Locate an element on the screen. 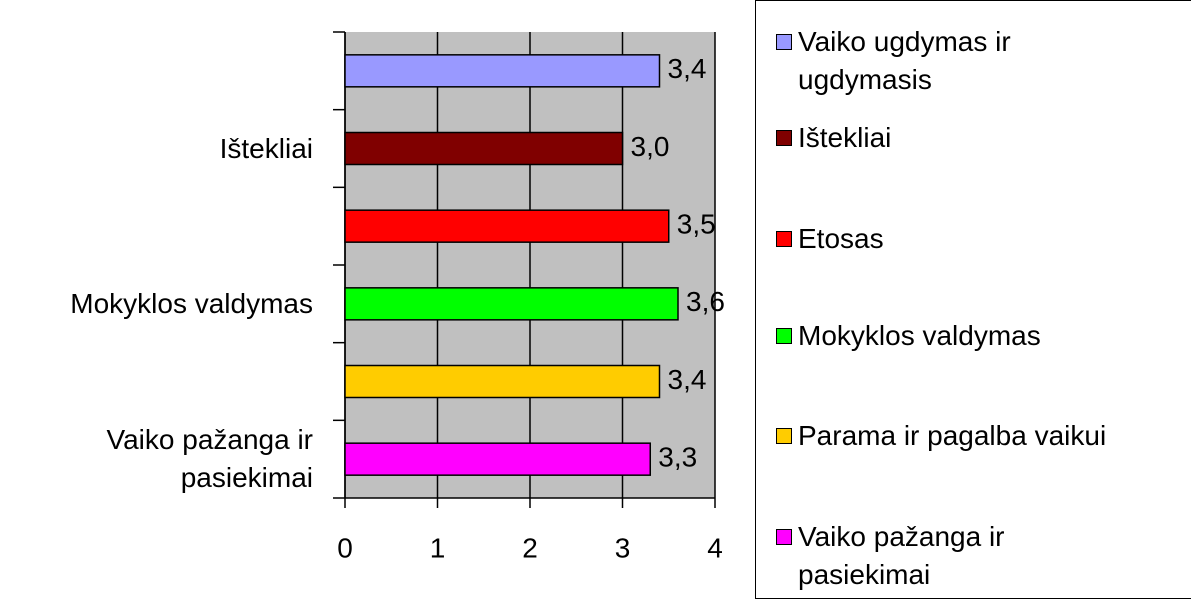 The width and height of the screenshot is (1191, 601). legend-label: Parama ir pagalba vaikui is located at coordinates (952, 435).